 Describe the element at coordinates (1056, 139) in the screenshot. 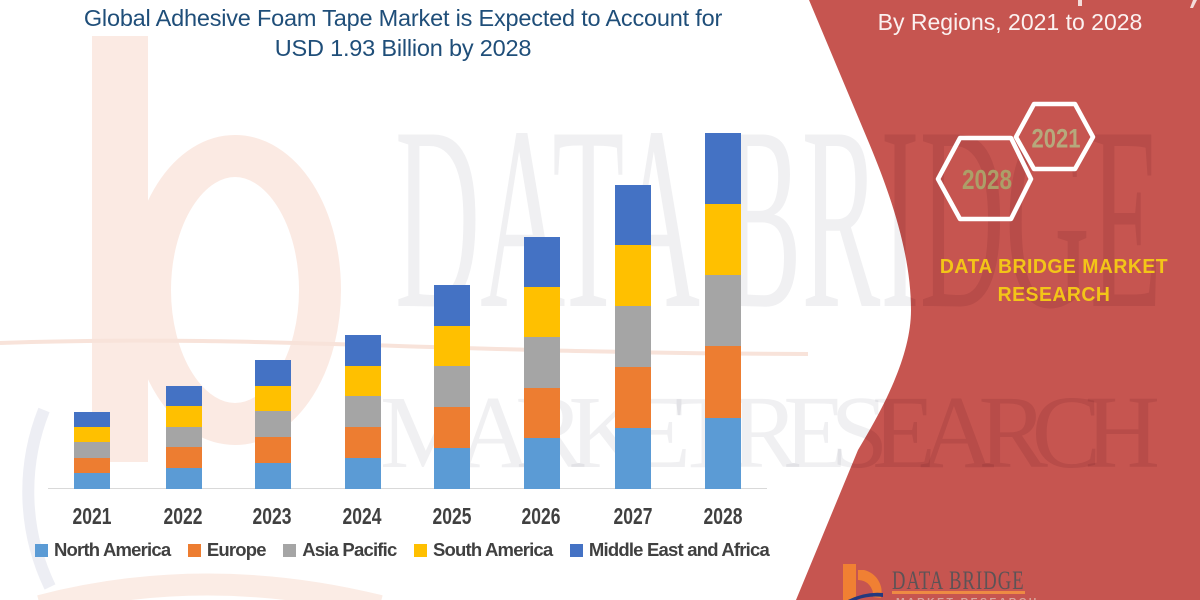

I see `svg-text: 2021` at that location.